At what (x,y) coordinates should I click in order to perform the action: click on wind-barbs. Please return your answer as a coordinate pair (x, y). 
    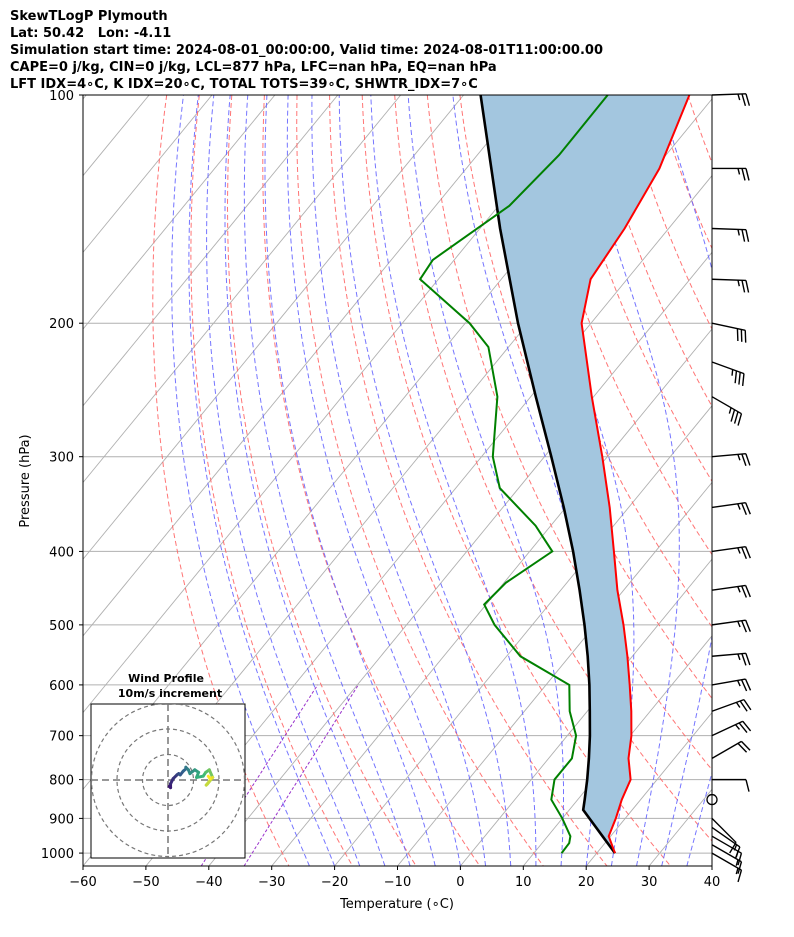
    Looking at the image, I should click on (729, 488).